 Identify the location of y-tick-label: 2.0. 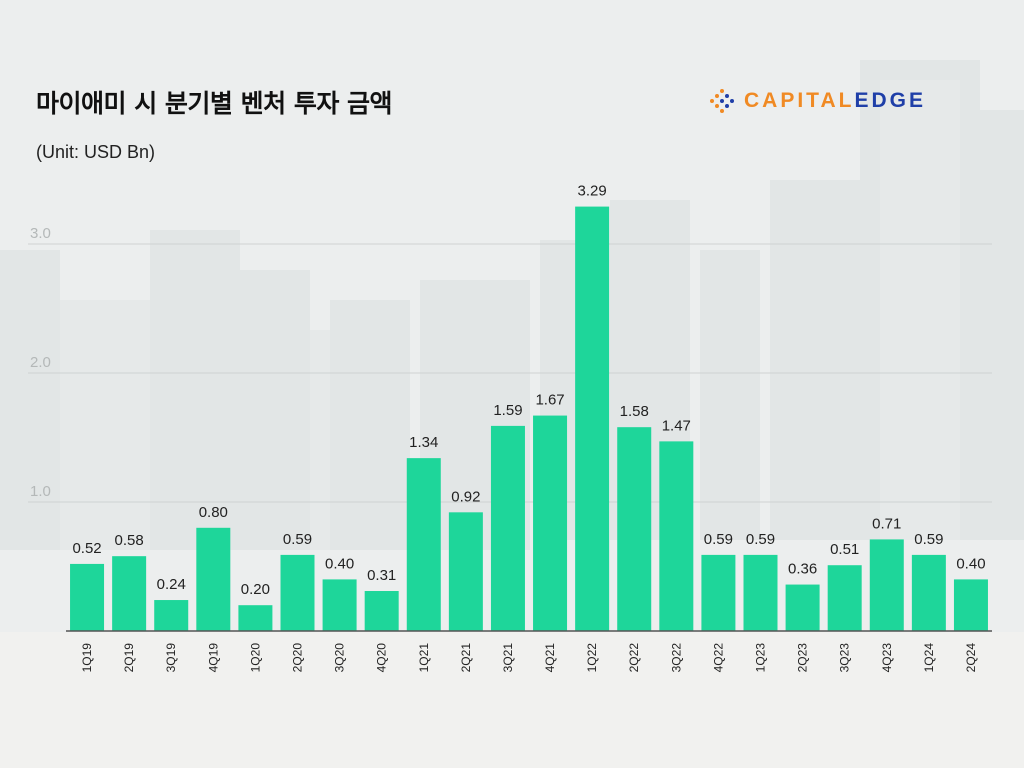
(40, 362).